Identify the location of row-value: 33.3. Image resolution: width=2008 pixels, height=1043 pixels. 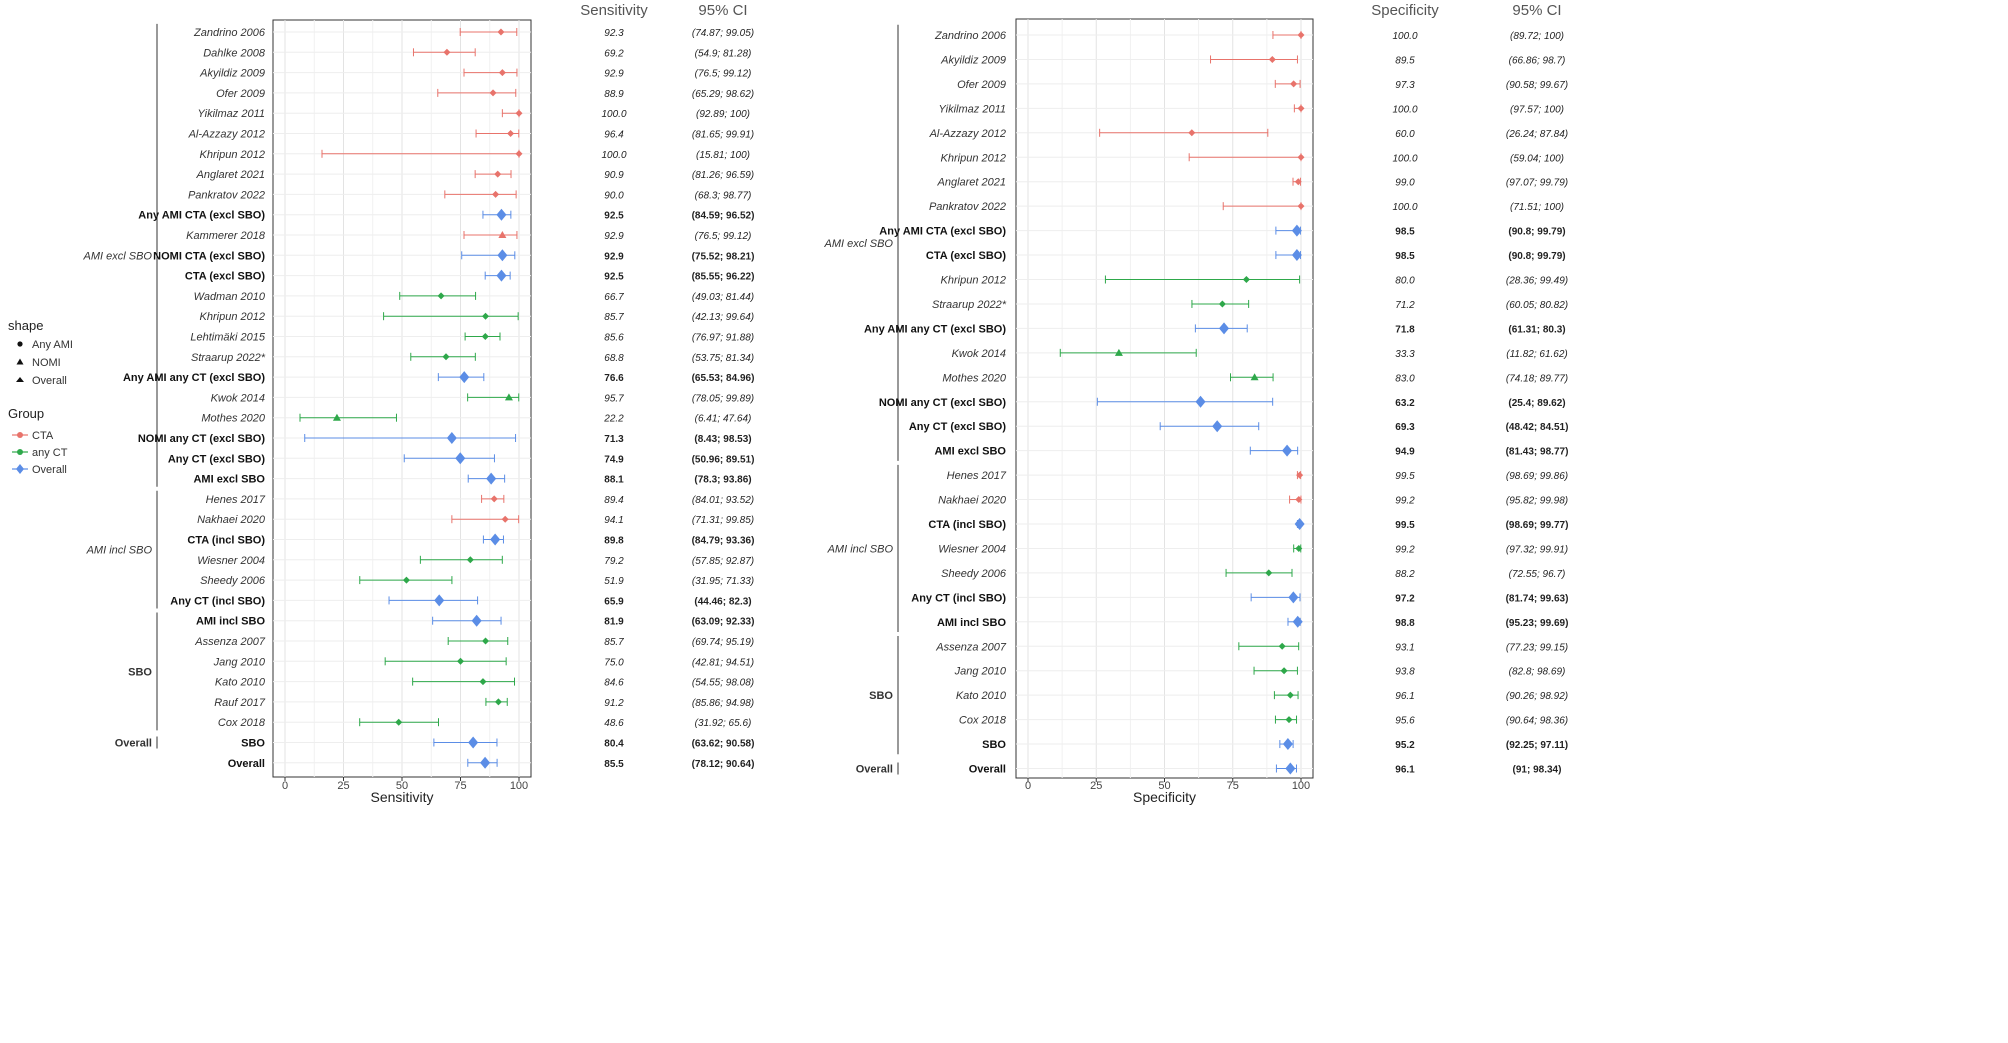
(1405, 354).